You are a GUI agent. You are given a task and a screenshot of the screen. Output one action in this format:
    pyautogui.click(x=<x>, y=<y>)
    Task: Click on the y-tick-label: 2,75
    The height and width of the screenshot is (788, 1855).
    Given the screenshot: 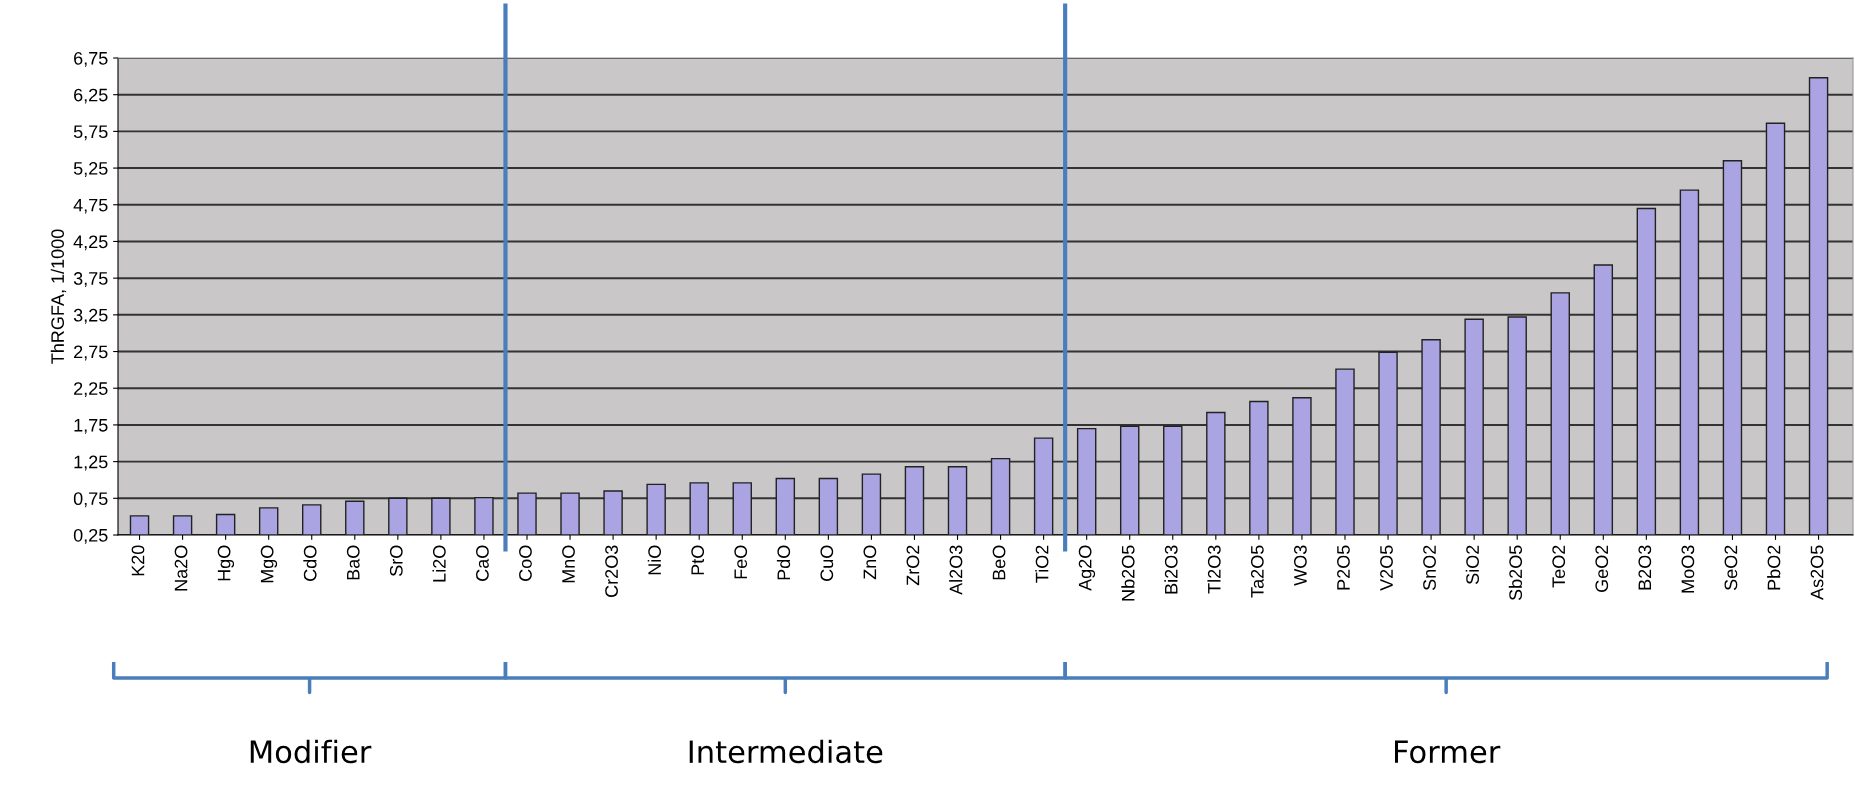 What is the action you would take?
    pyautogui.click(x=91, y=353)
    